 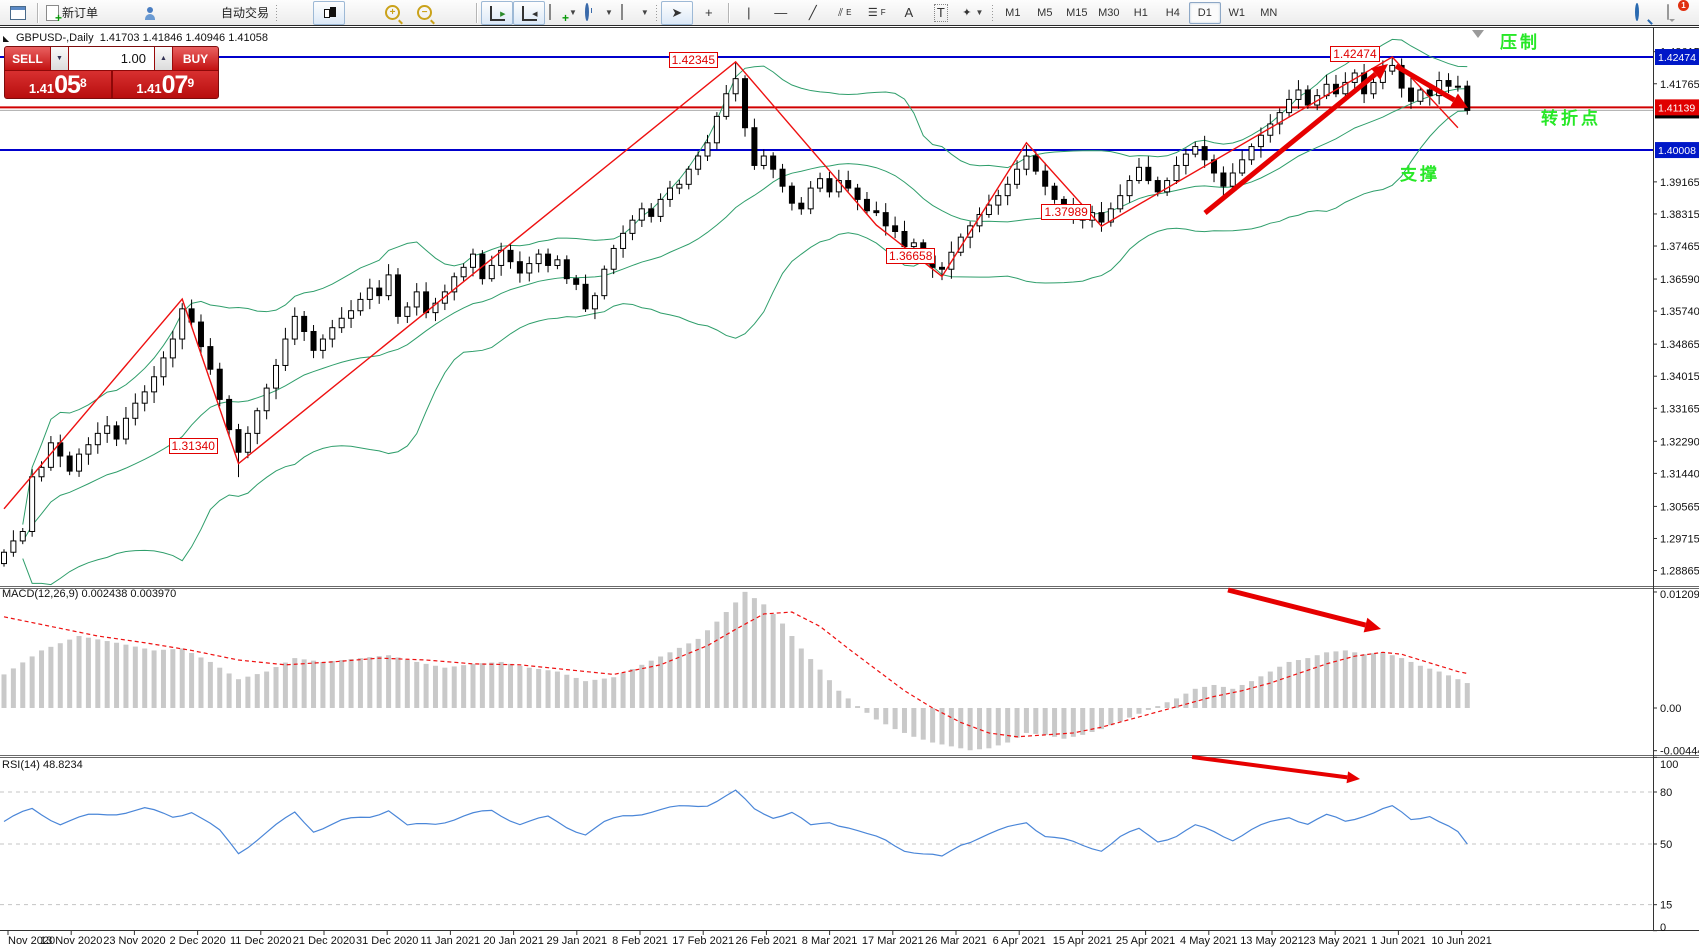 I want to click on text-label-button: T, so click(x=941, y=13).